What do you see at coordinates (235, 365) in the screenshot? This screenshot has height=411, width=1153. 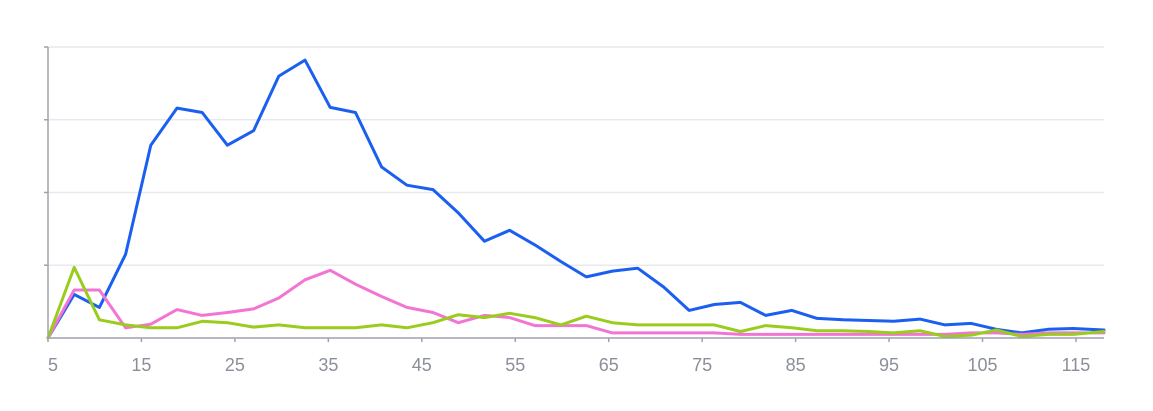 I see `x-tick-label-25: 25` at bounding box center [235, 365].